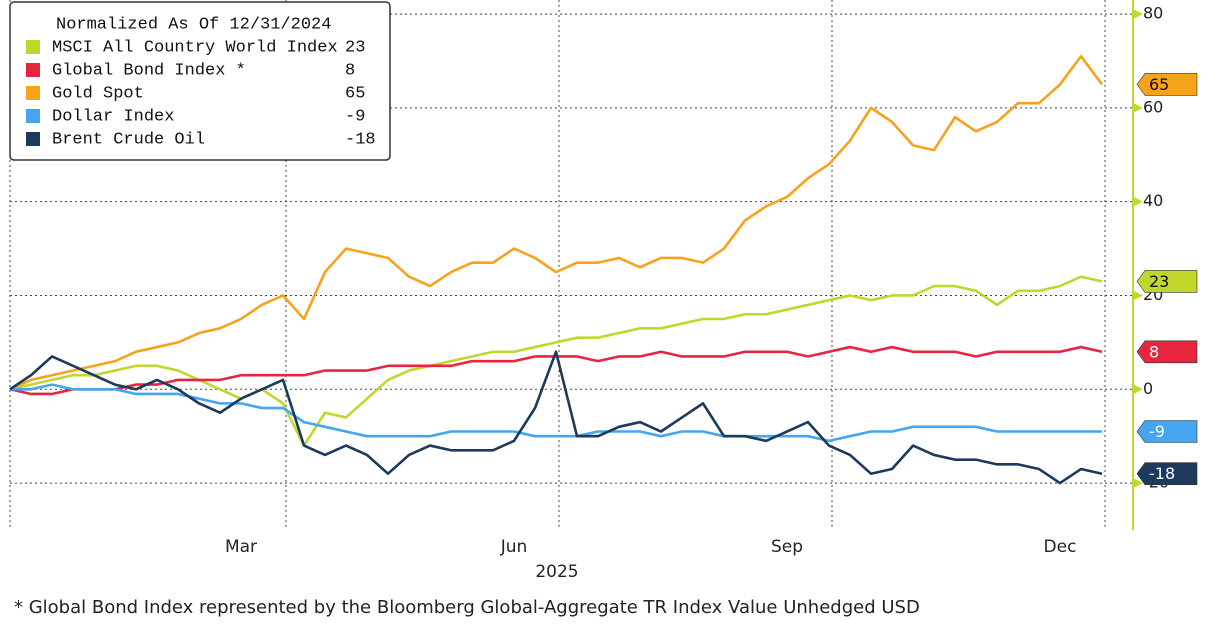 The image size is (1226, 639). I want to click on legend-value: 23, so click(355, 47).